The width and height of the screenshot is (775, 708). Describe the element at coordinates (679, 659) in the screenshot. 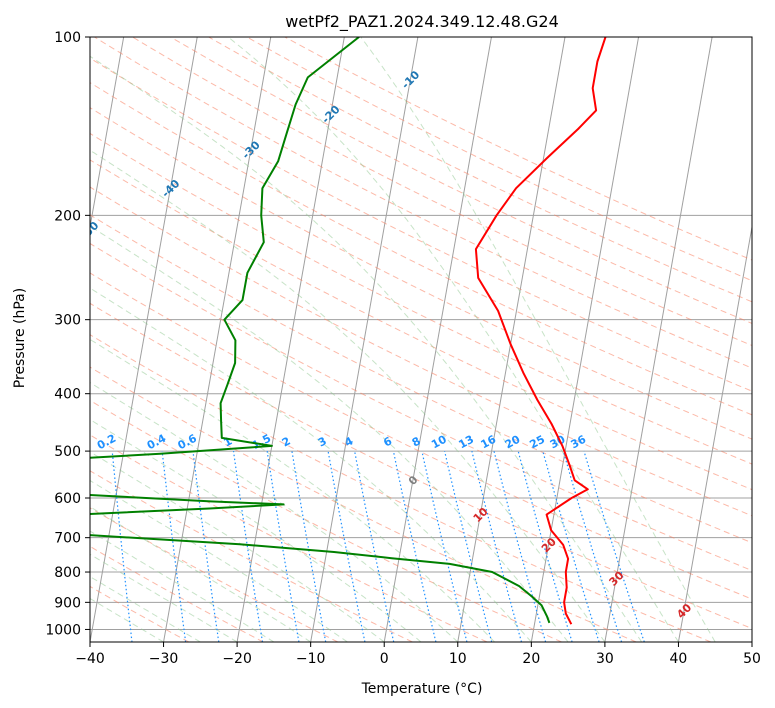

I see `x-tick-label: 40` at that location.